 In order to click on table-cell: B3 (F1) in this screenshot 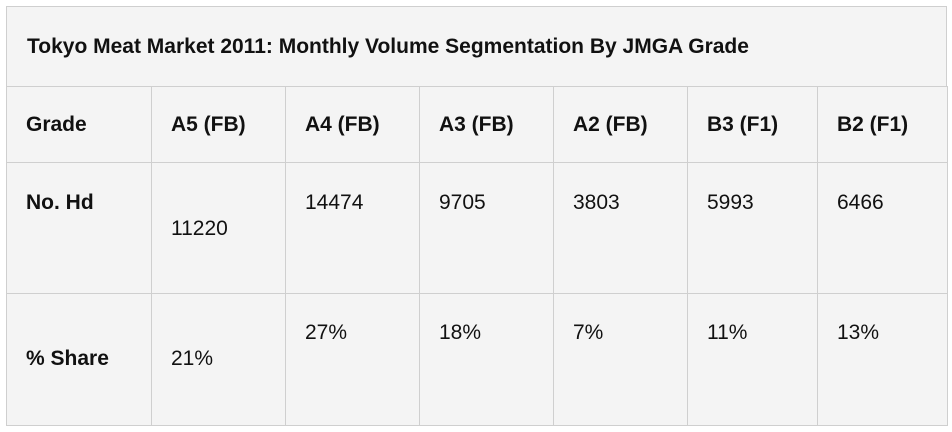, I will do `click(752, 124)`.